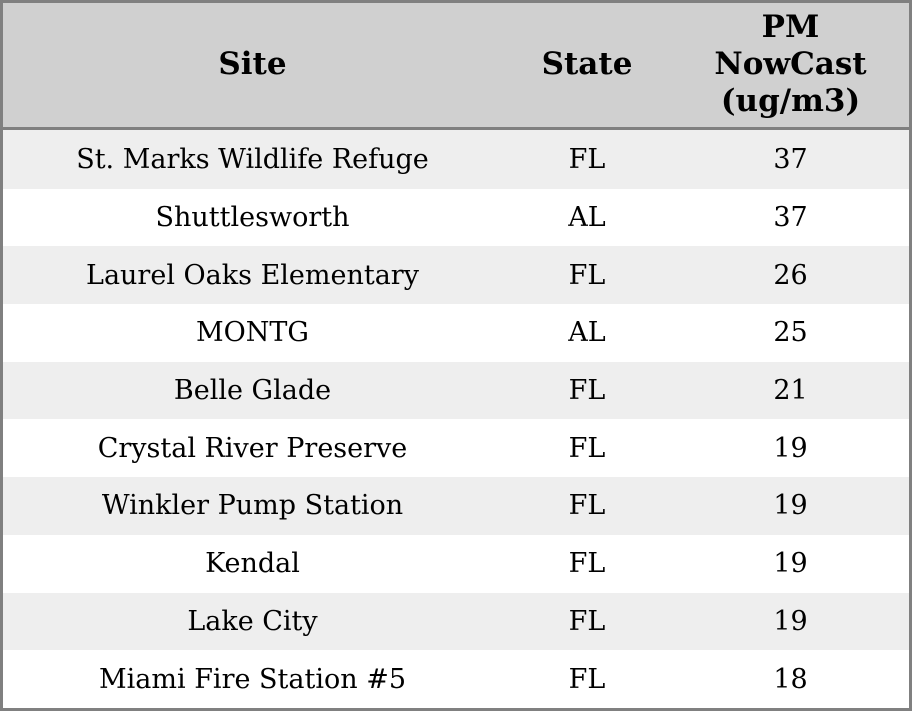 This screenshot has width=912, height=711. What do you see at coordinates (790, 66) in the screenshot?
I see `column-header-pm-nowcast: PM NowCast (ug/m3)` at bounding box center [790, 66].